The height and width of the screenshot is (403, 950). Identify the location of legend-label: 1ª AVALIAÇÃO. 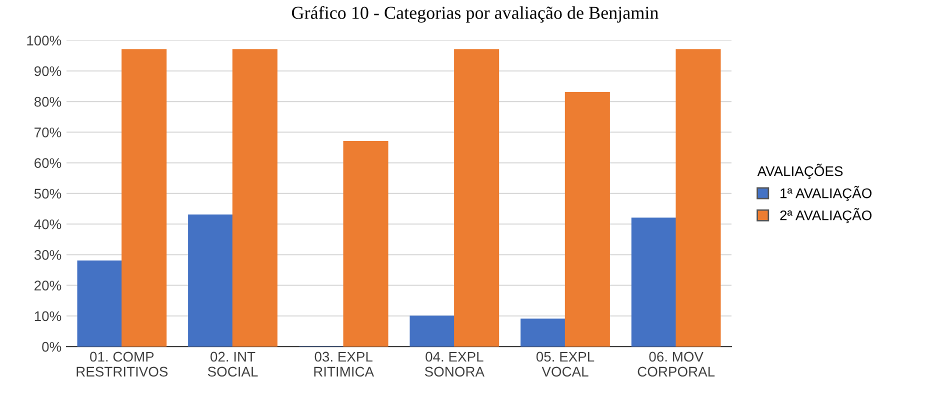
(826, 194).